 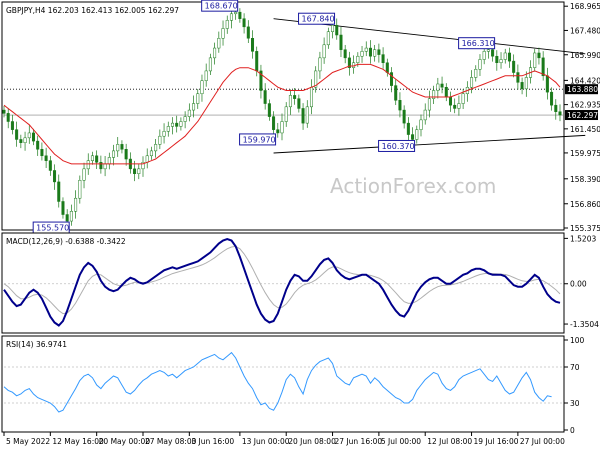 I want to click on x-tick-label: 20 May 00:00, so click(x=125, y=441).